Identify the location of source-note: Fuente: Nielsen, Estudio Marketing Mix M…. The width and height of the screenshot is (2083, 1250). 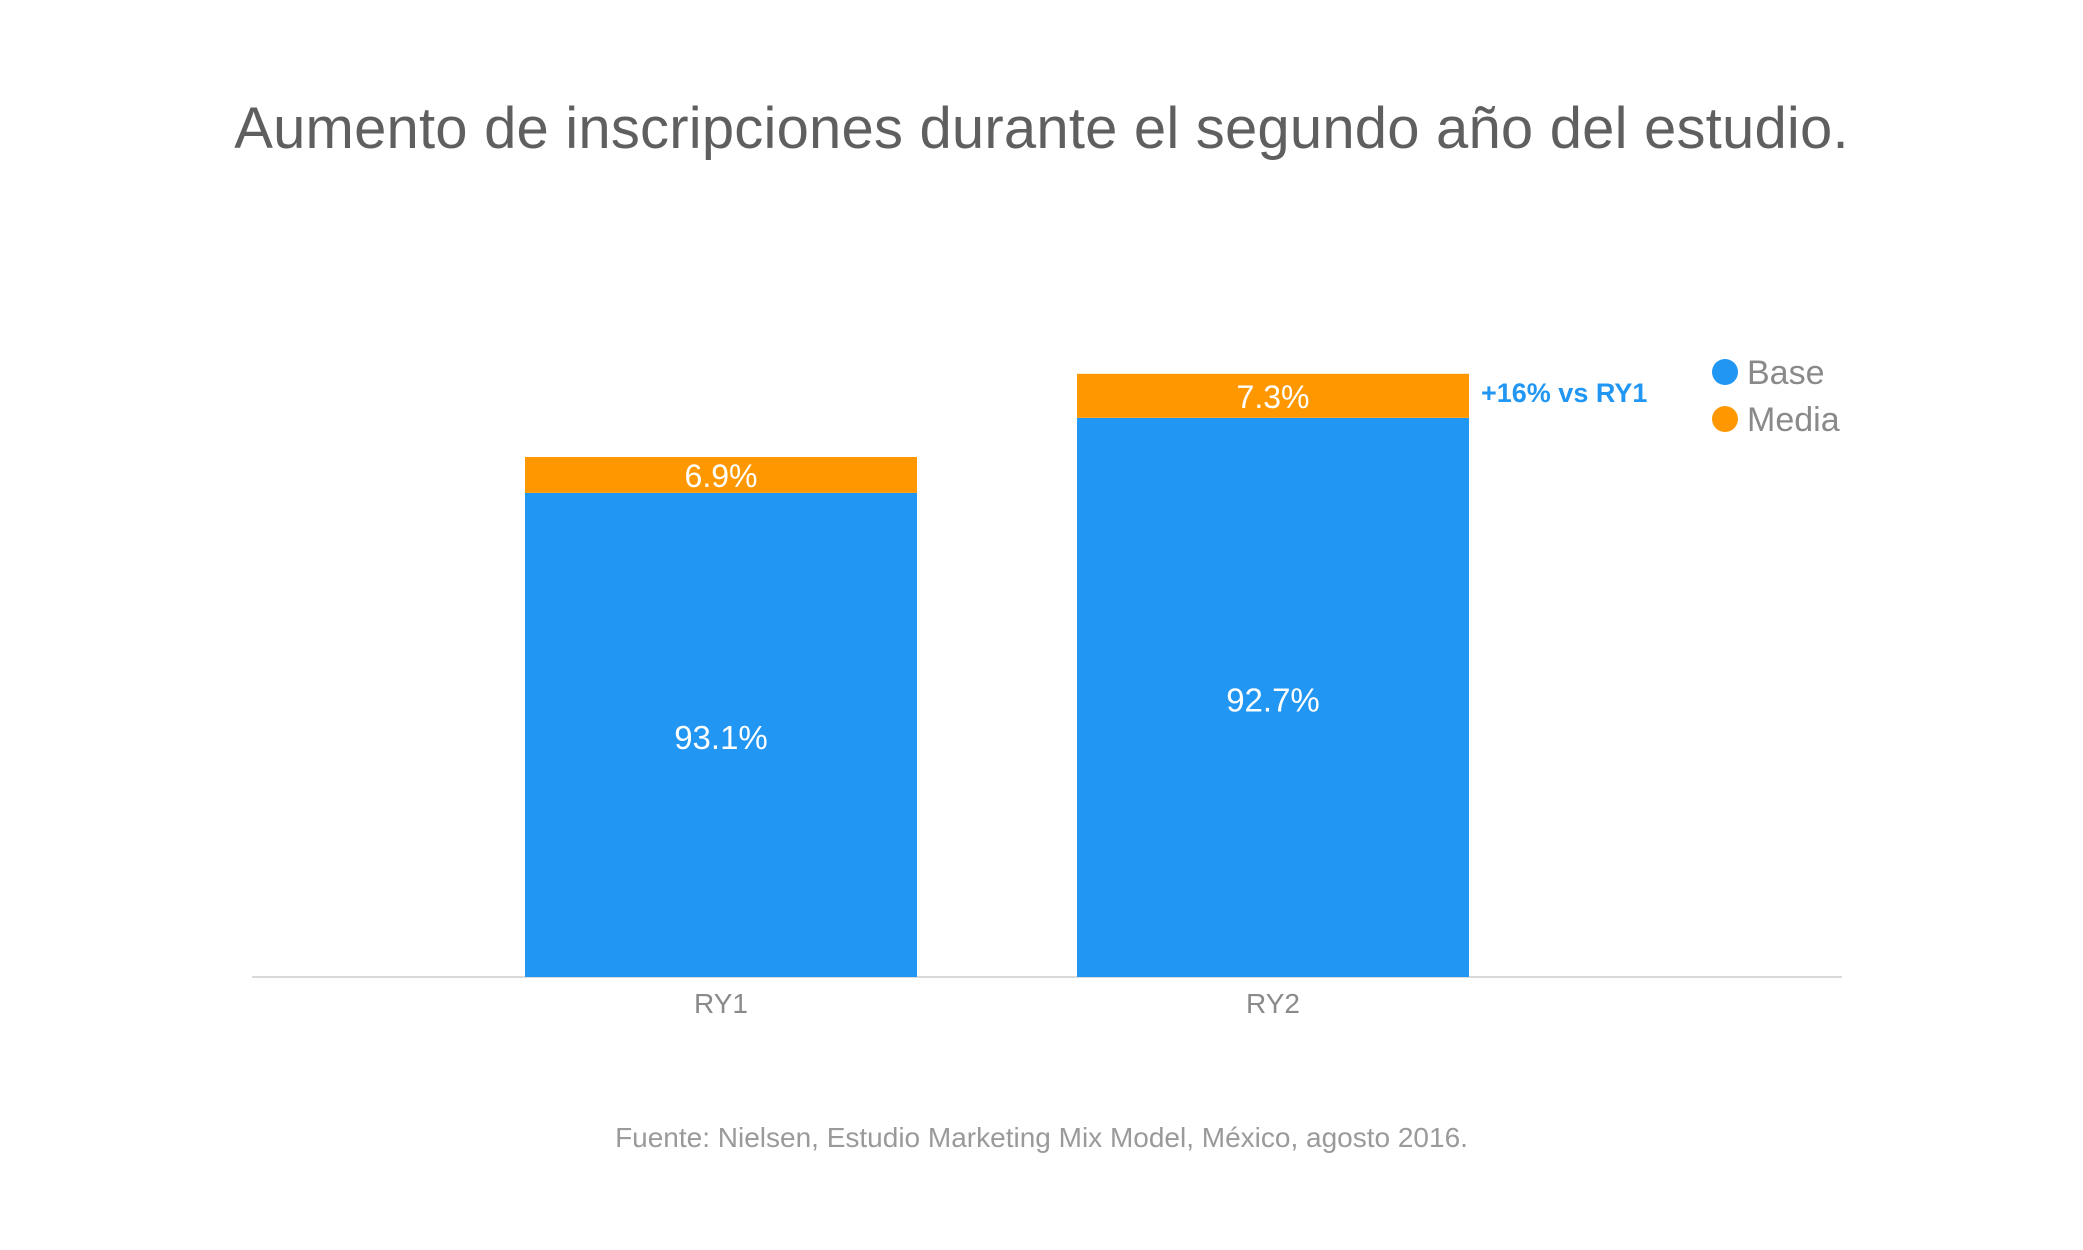
(1041, 1137).